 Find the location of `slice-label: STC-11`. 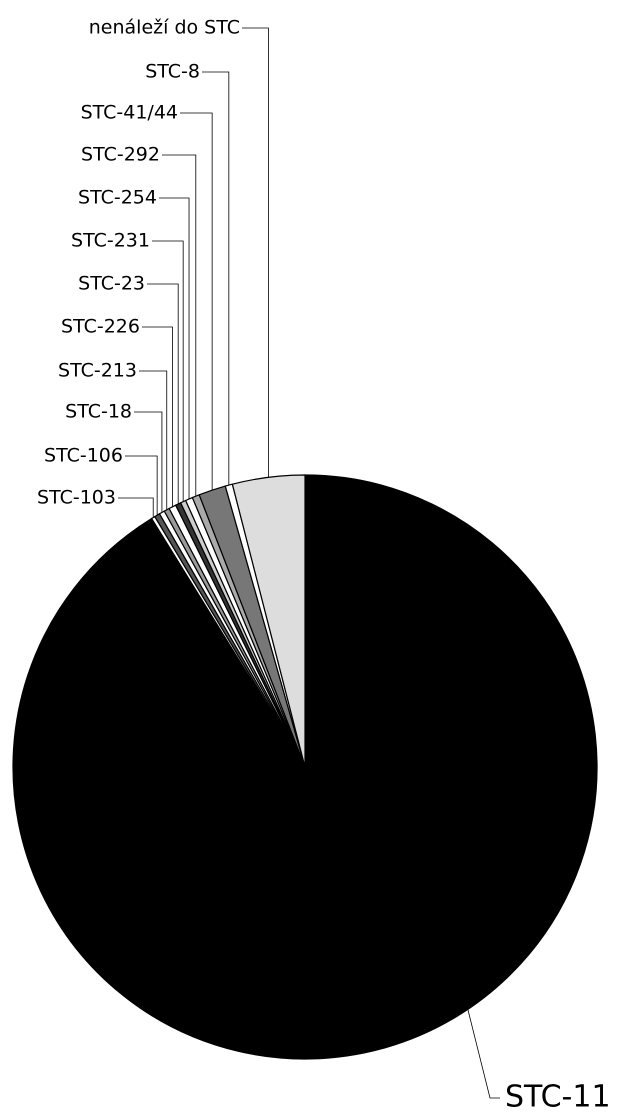

slice-label: STC-11 is located at coordinates (558, 1097).